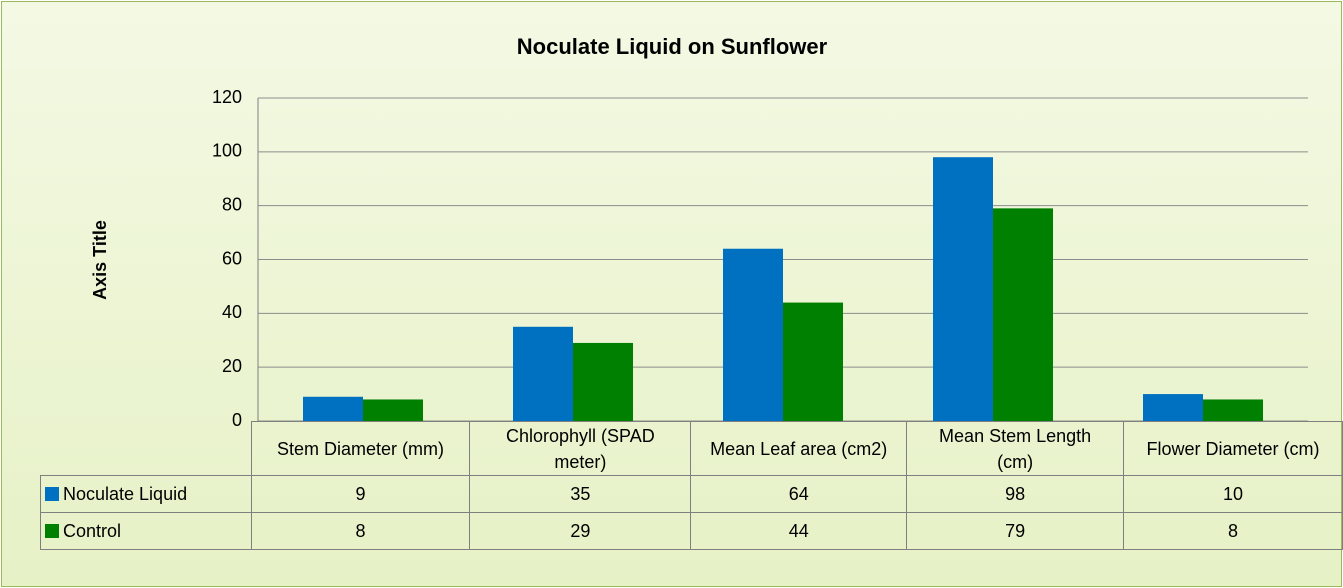 Image resolution: width=1343 pixels, height=588 pixels. What do you see at coordinates (580, 448) in the screenshot?
I see `category-label: Chlorophyll (SPAD meter)` at bounding box center [580, 448].